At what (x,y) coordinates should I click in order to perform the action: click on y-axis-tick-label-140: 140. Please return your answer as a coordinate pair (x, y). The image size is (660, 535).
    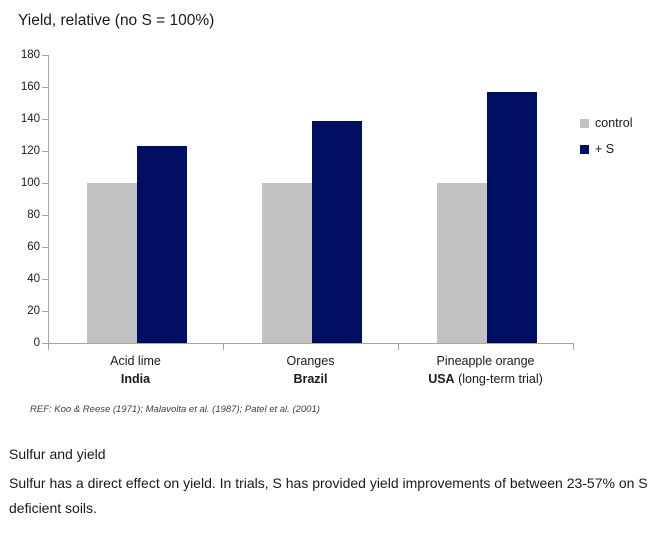
    Looking at the image, I should click on (30, 119).